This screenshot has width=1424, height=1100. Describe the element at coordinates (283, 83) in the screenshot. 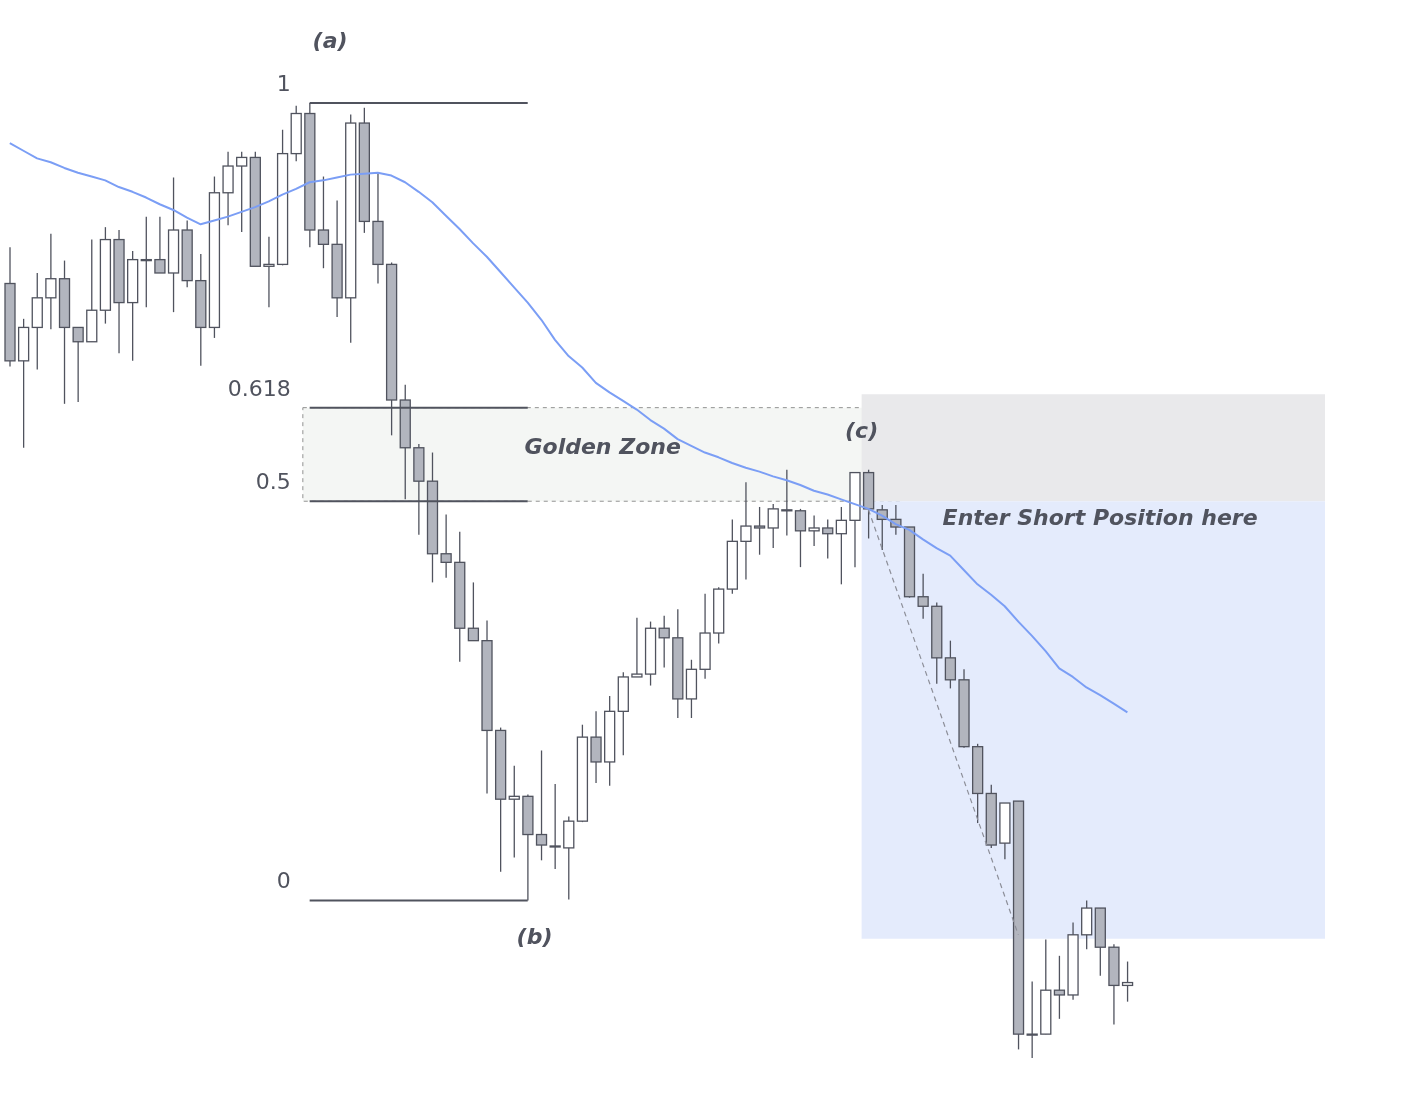

I see `text: 1` at that location.